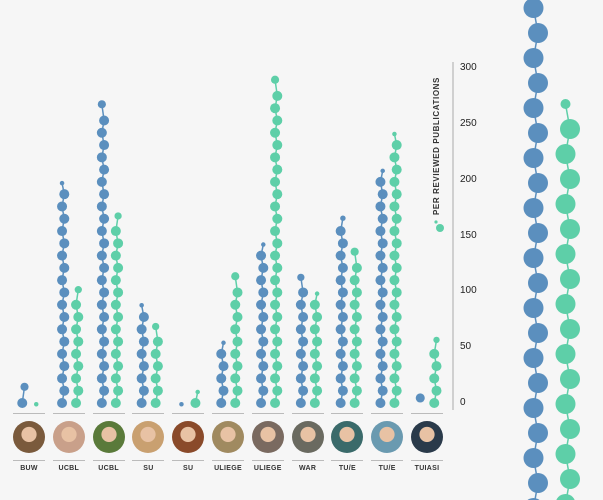  I want to click on category-label: UCBL, so click(69, 468).